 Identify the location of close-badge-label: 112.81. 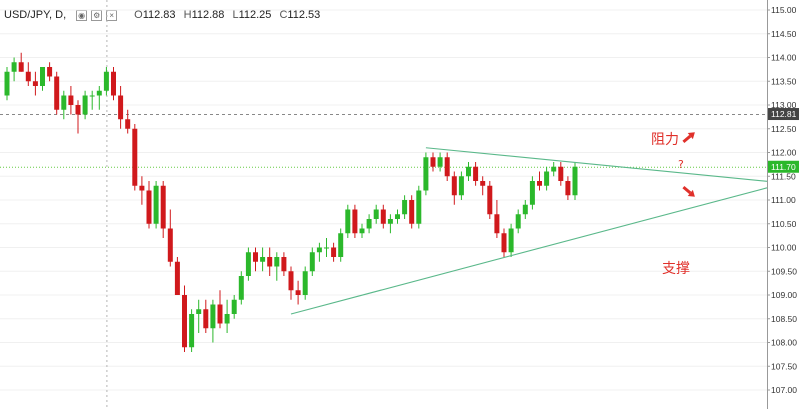
(784, 114).